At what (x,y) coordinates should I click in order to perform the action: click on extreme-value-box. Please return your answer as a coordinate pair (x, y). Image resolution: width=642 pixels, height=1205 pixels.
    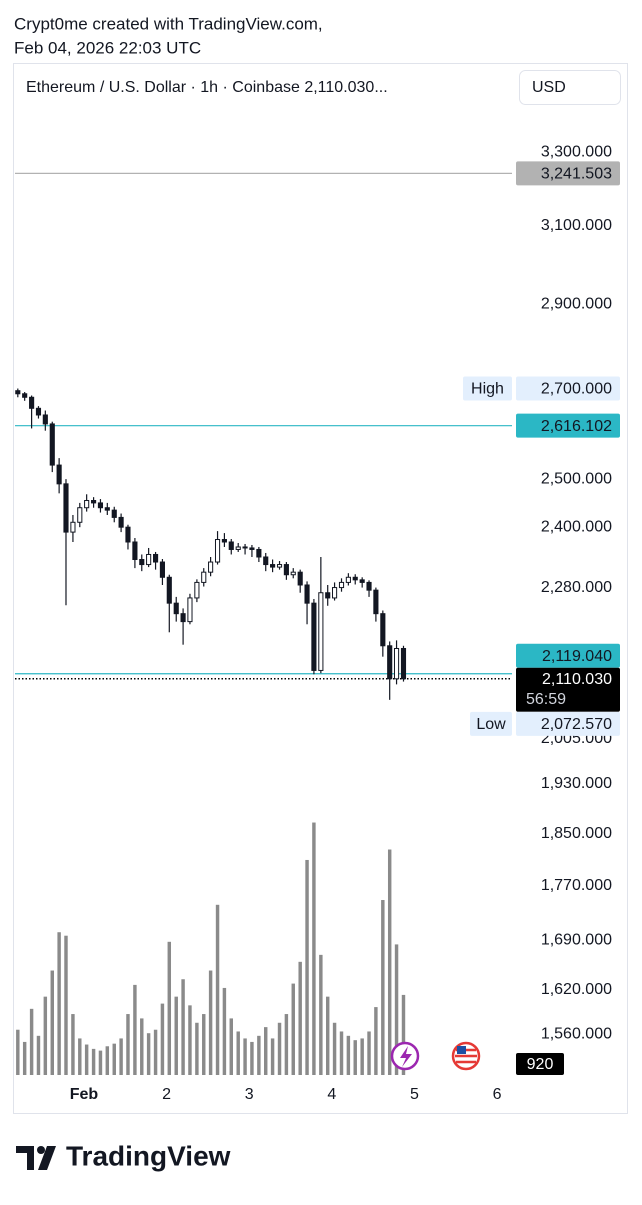
    Looking at the image, I should click on (568, 723).